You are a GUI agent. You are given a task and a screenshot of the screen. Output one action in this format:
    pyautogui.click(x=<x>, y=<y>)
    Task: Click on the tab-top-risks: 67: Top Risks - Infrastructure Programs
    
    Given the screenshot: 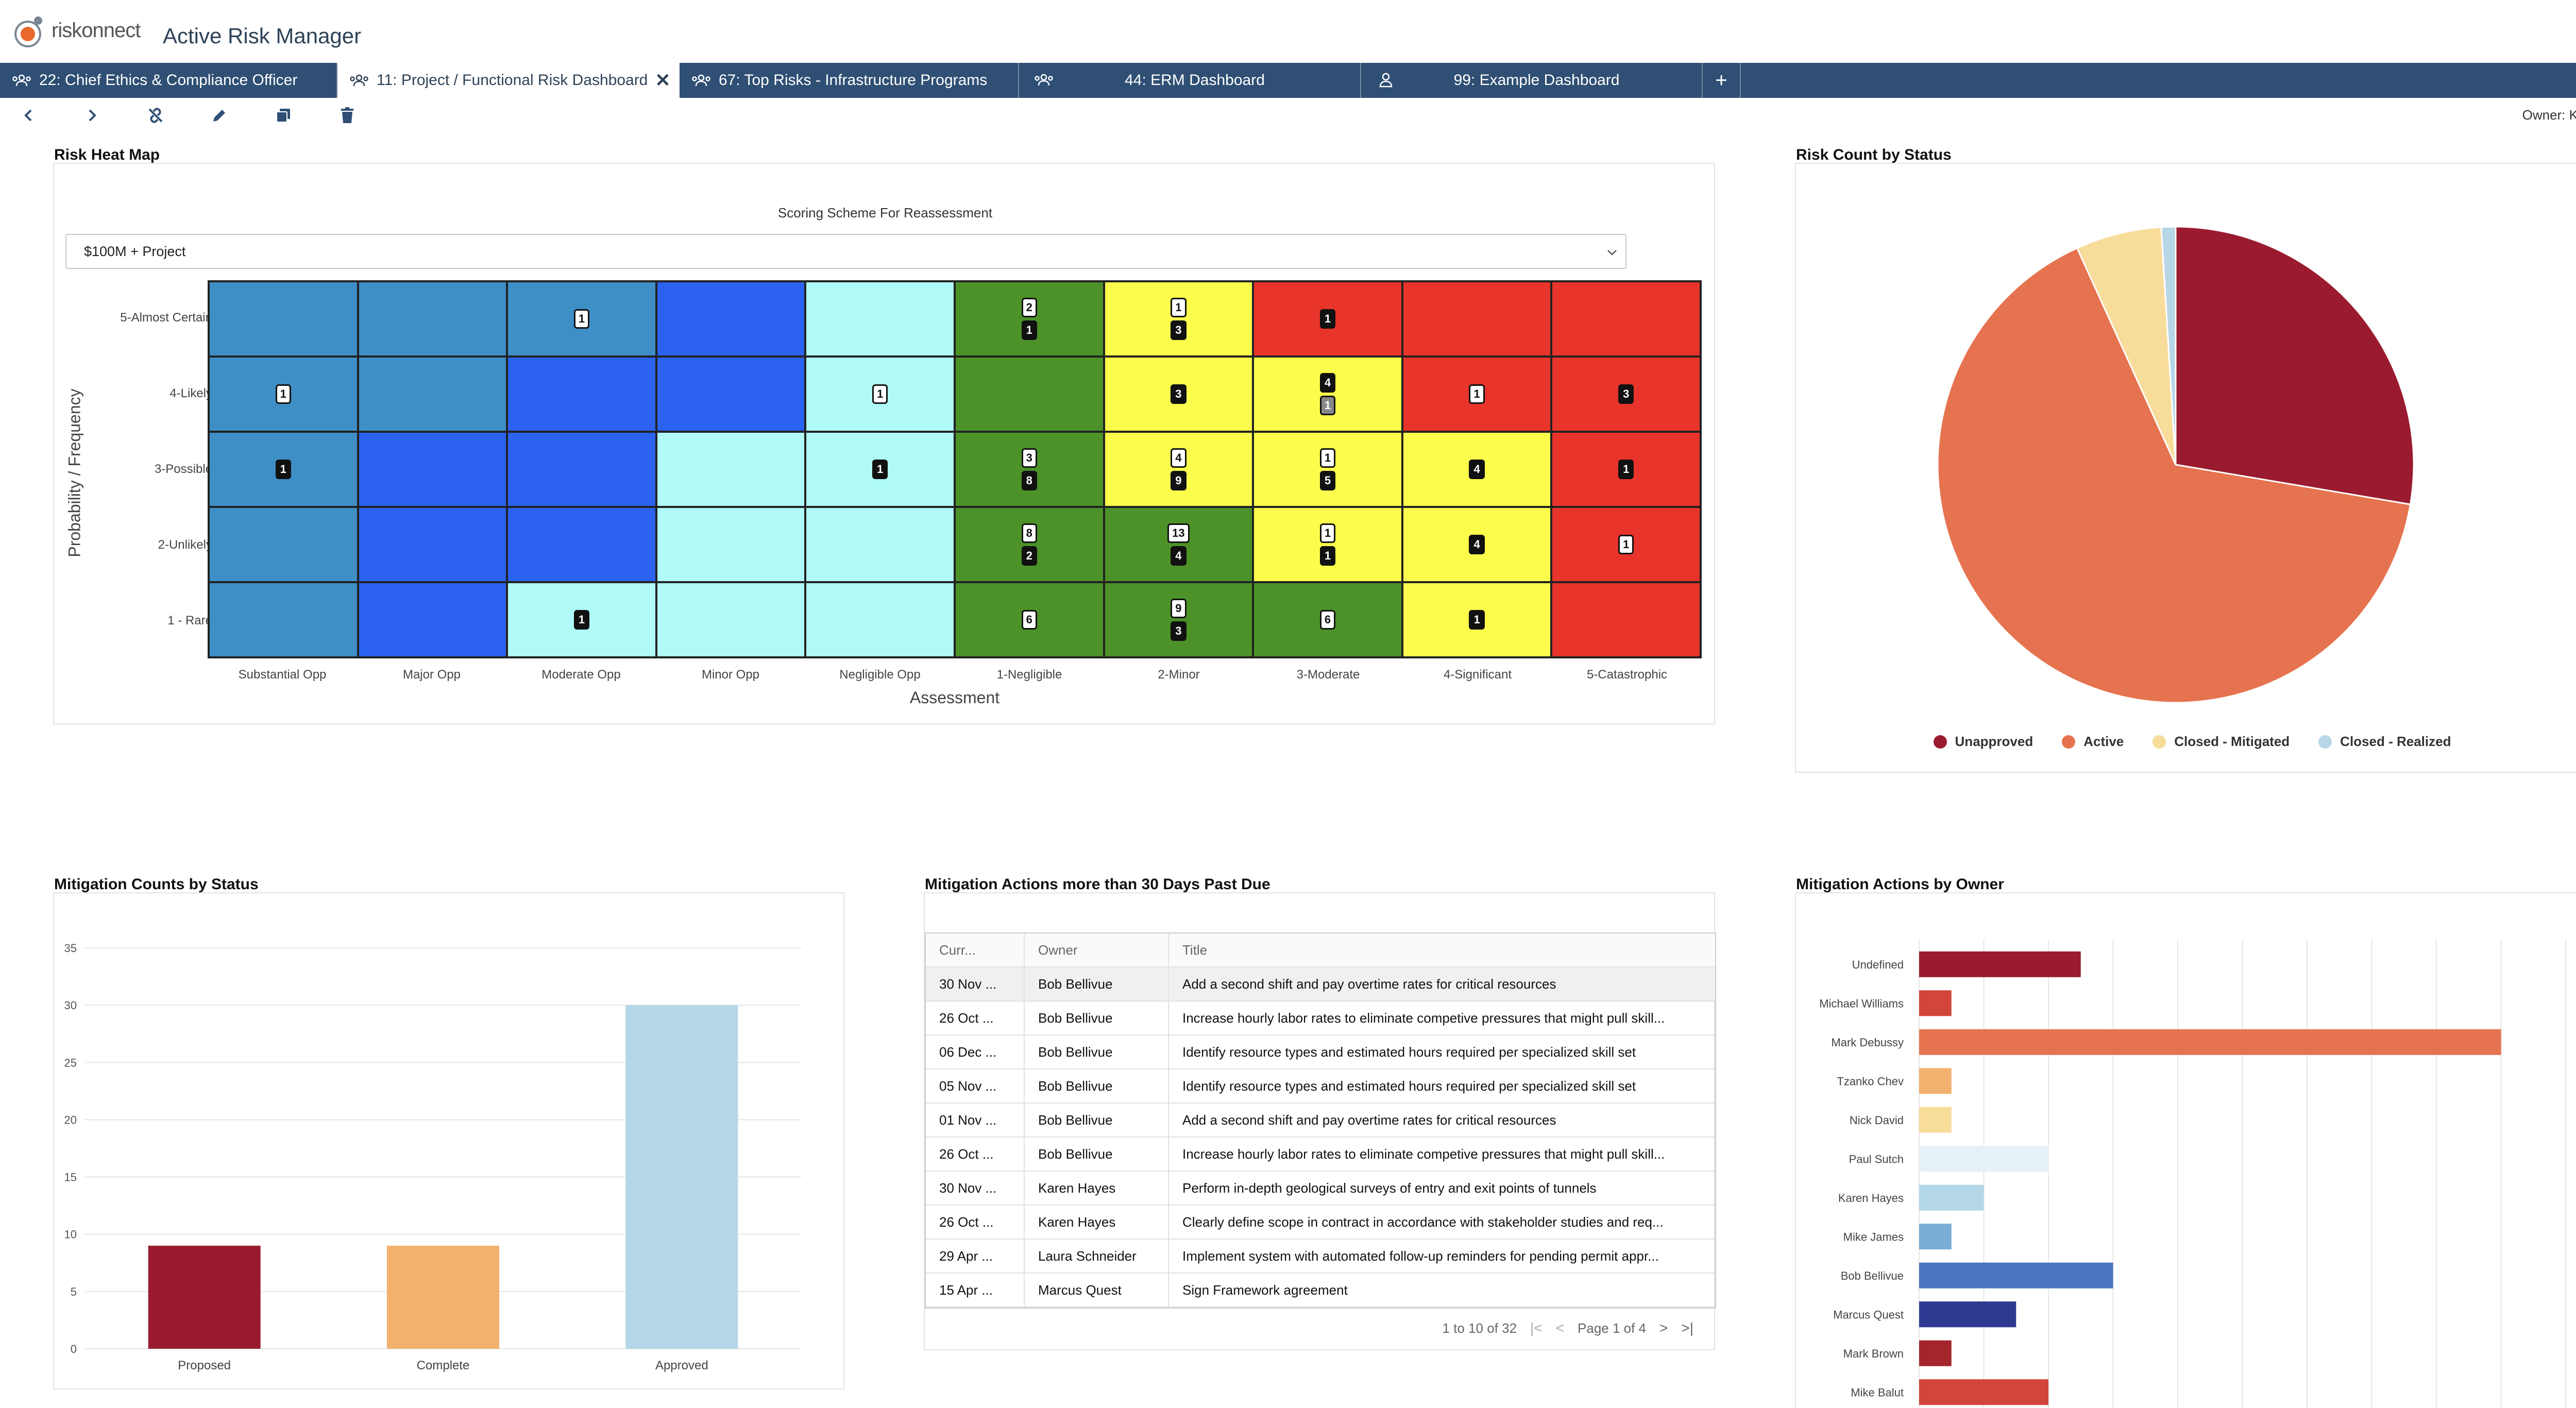 What is the action you would take?
    pyautogui.click(x=849, y=81)
    